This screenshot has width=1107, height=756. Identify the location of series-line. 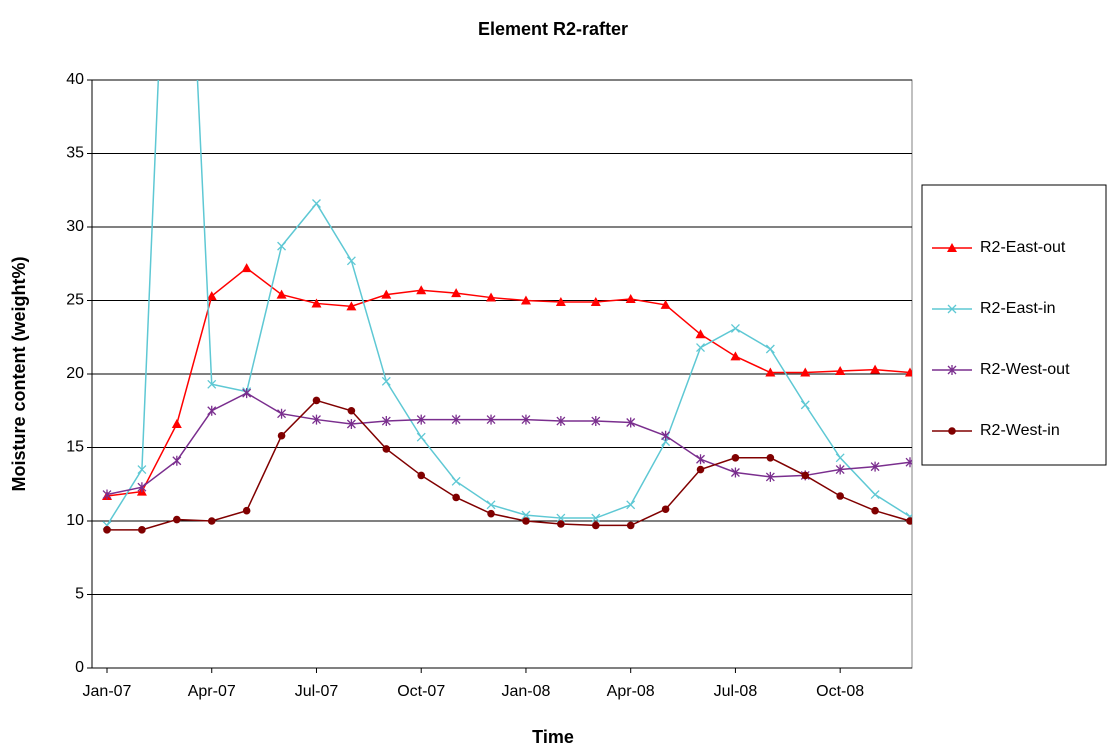
(508, 444).